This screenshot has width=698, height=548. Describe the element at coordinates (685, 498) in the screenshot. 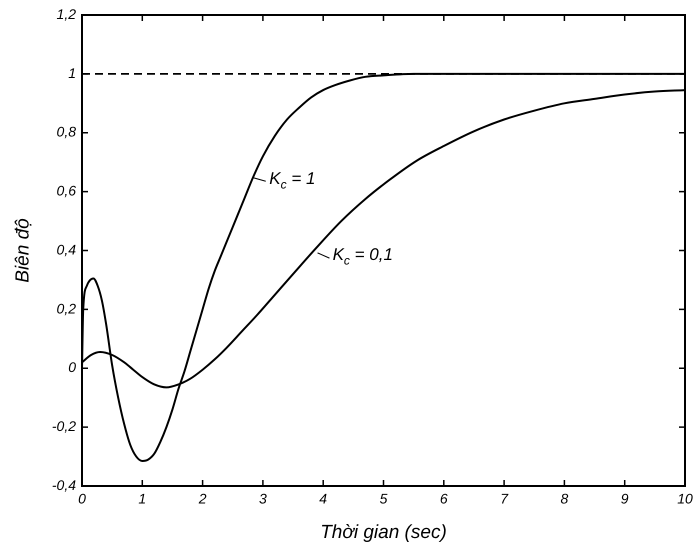

I see `x-tick-label: 10` at that location.